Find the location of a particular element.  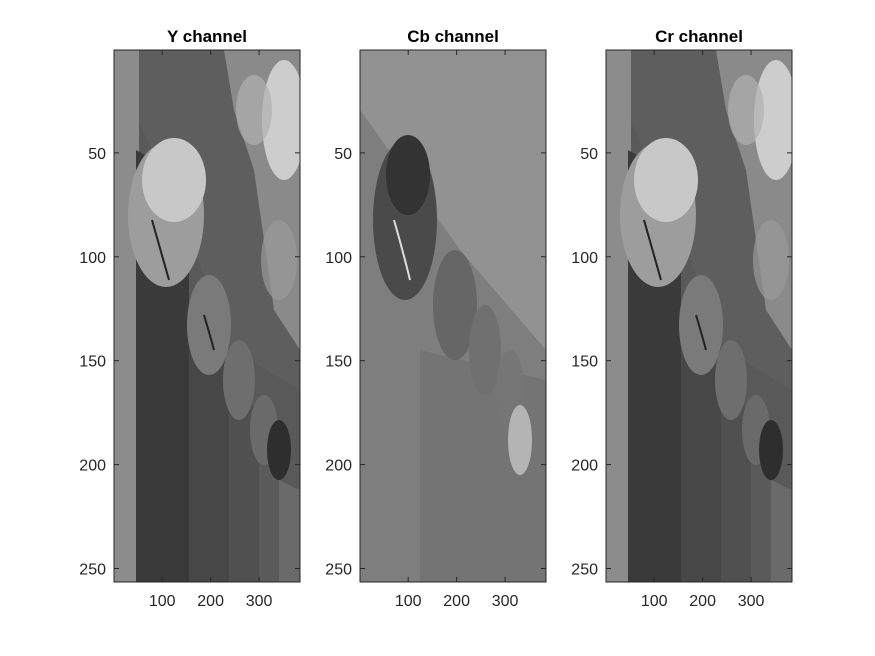

subplot-title: Y channel is located at coordinates (207, 36).